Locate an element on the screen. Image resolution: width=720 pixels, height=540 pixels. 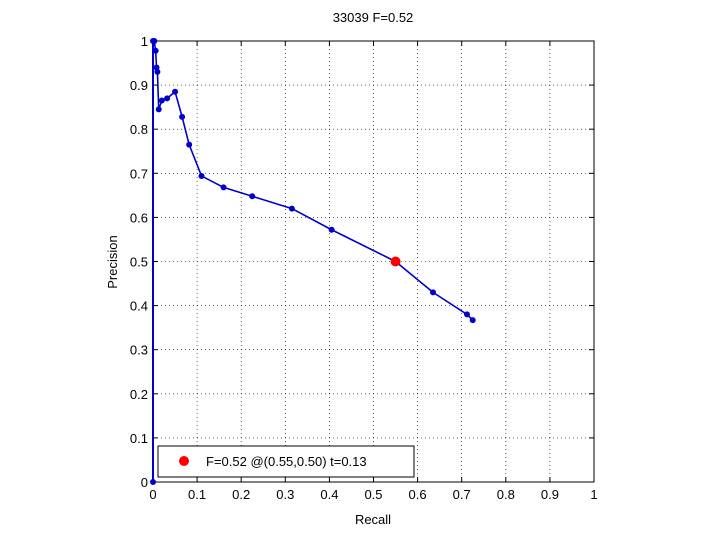
chart-title: 33039 F=0.52 is located at coordinates (373, 17).